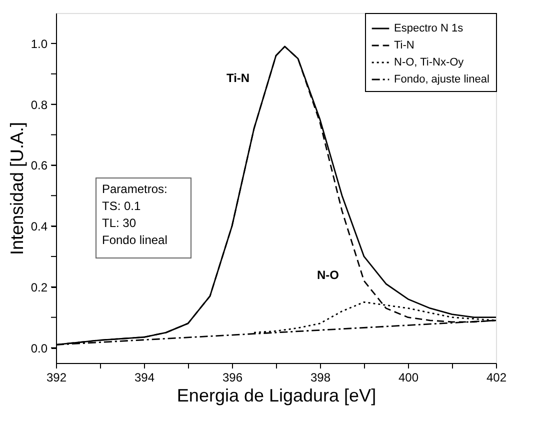 The height and width of the screenshot is (437, 555). I want to click on x-tick-label: 402, so click(496, 377).